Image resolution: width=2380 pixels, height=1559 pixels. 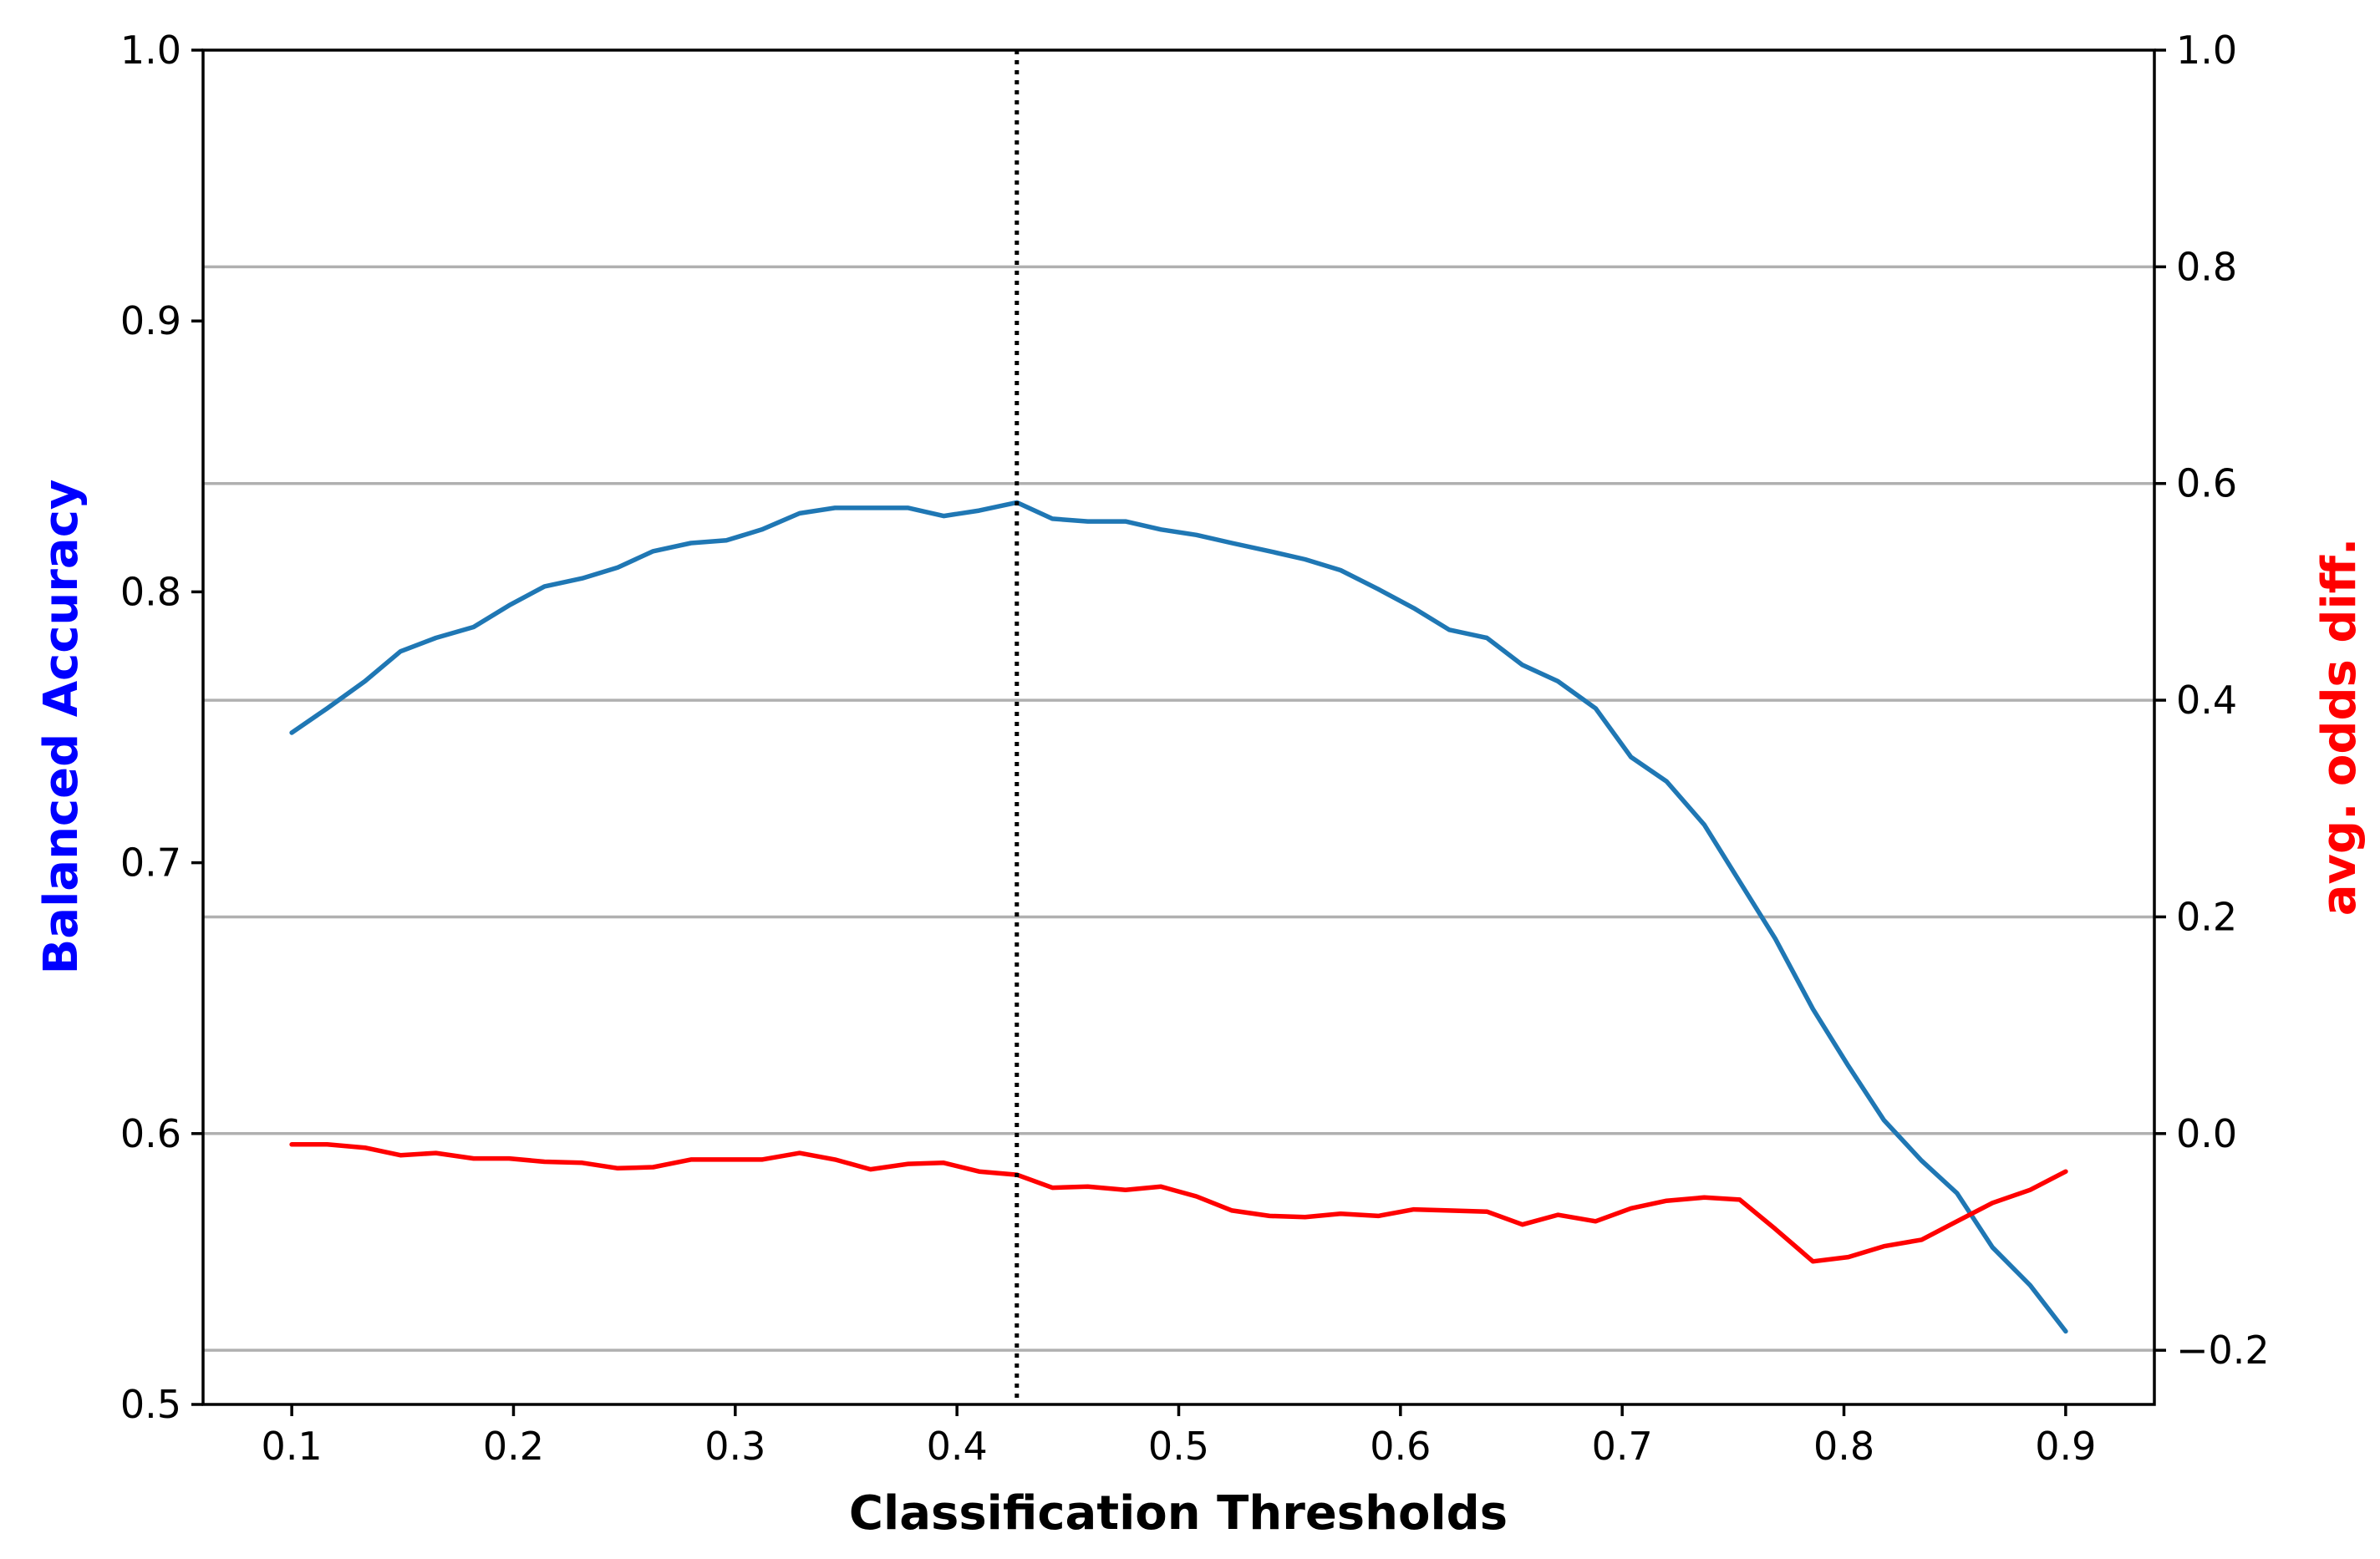 What do you see at coordinates (513, 1447) in the screenshot?
I see `x-tick-label: 0.2` at bounding box center [513, 1447].